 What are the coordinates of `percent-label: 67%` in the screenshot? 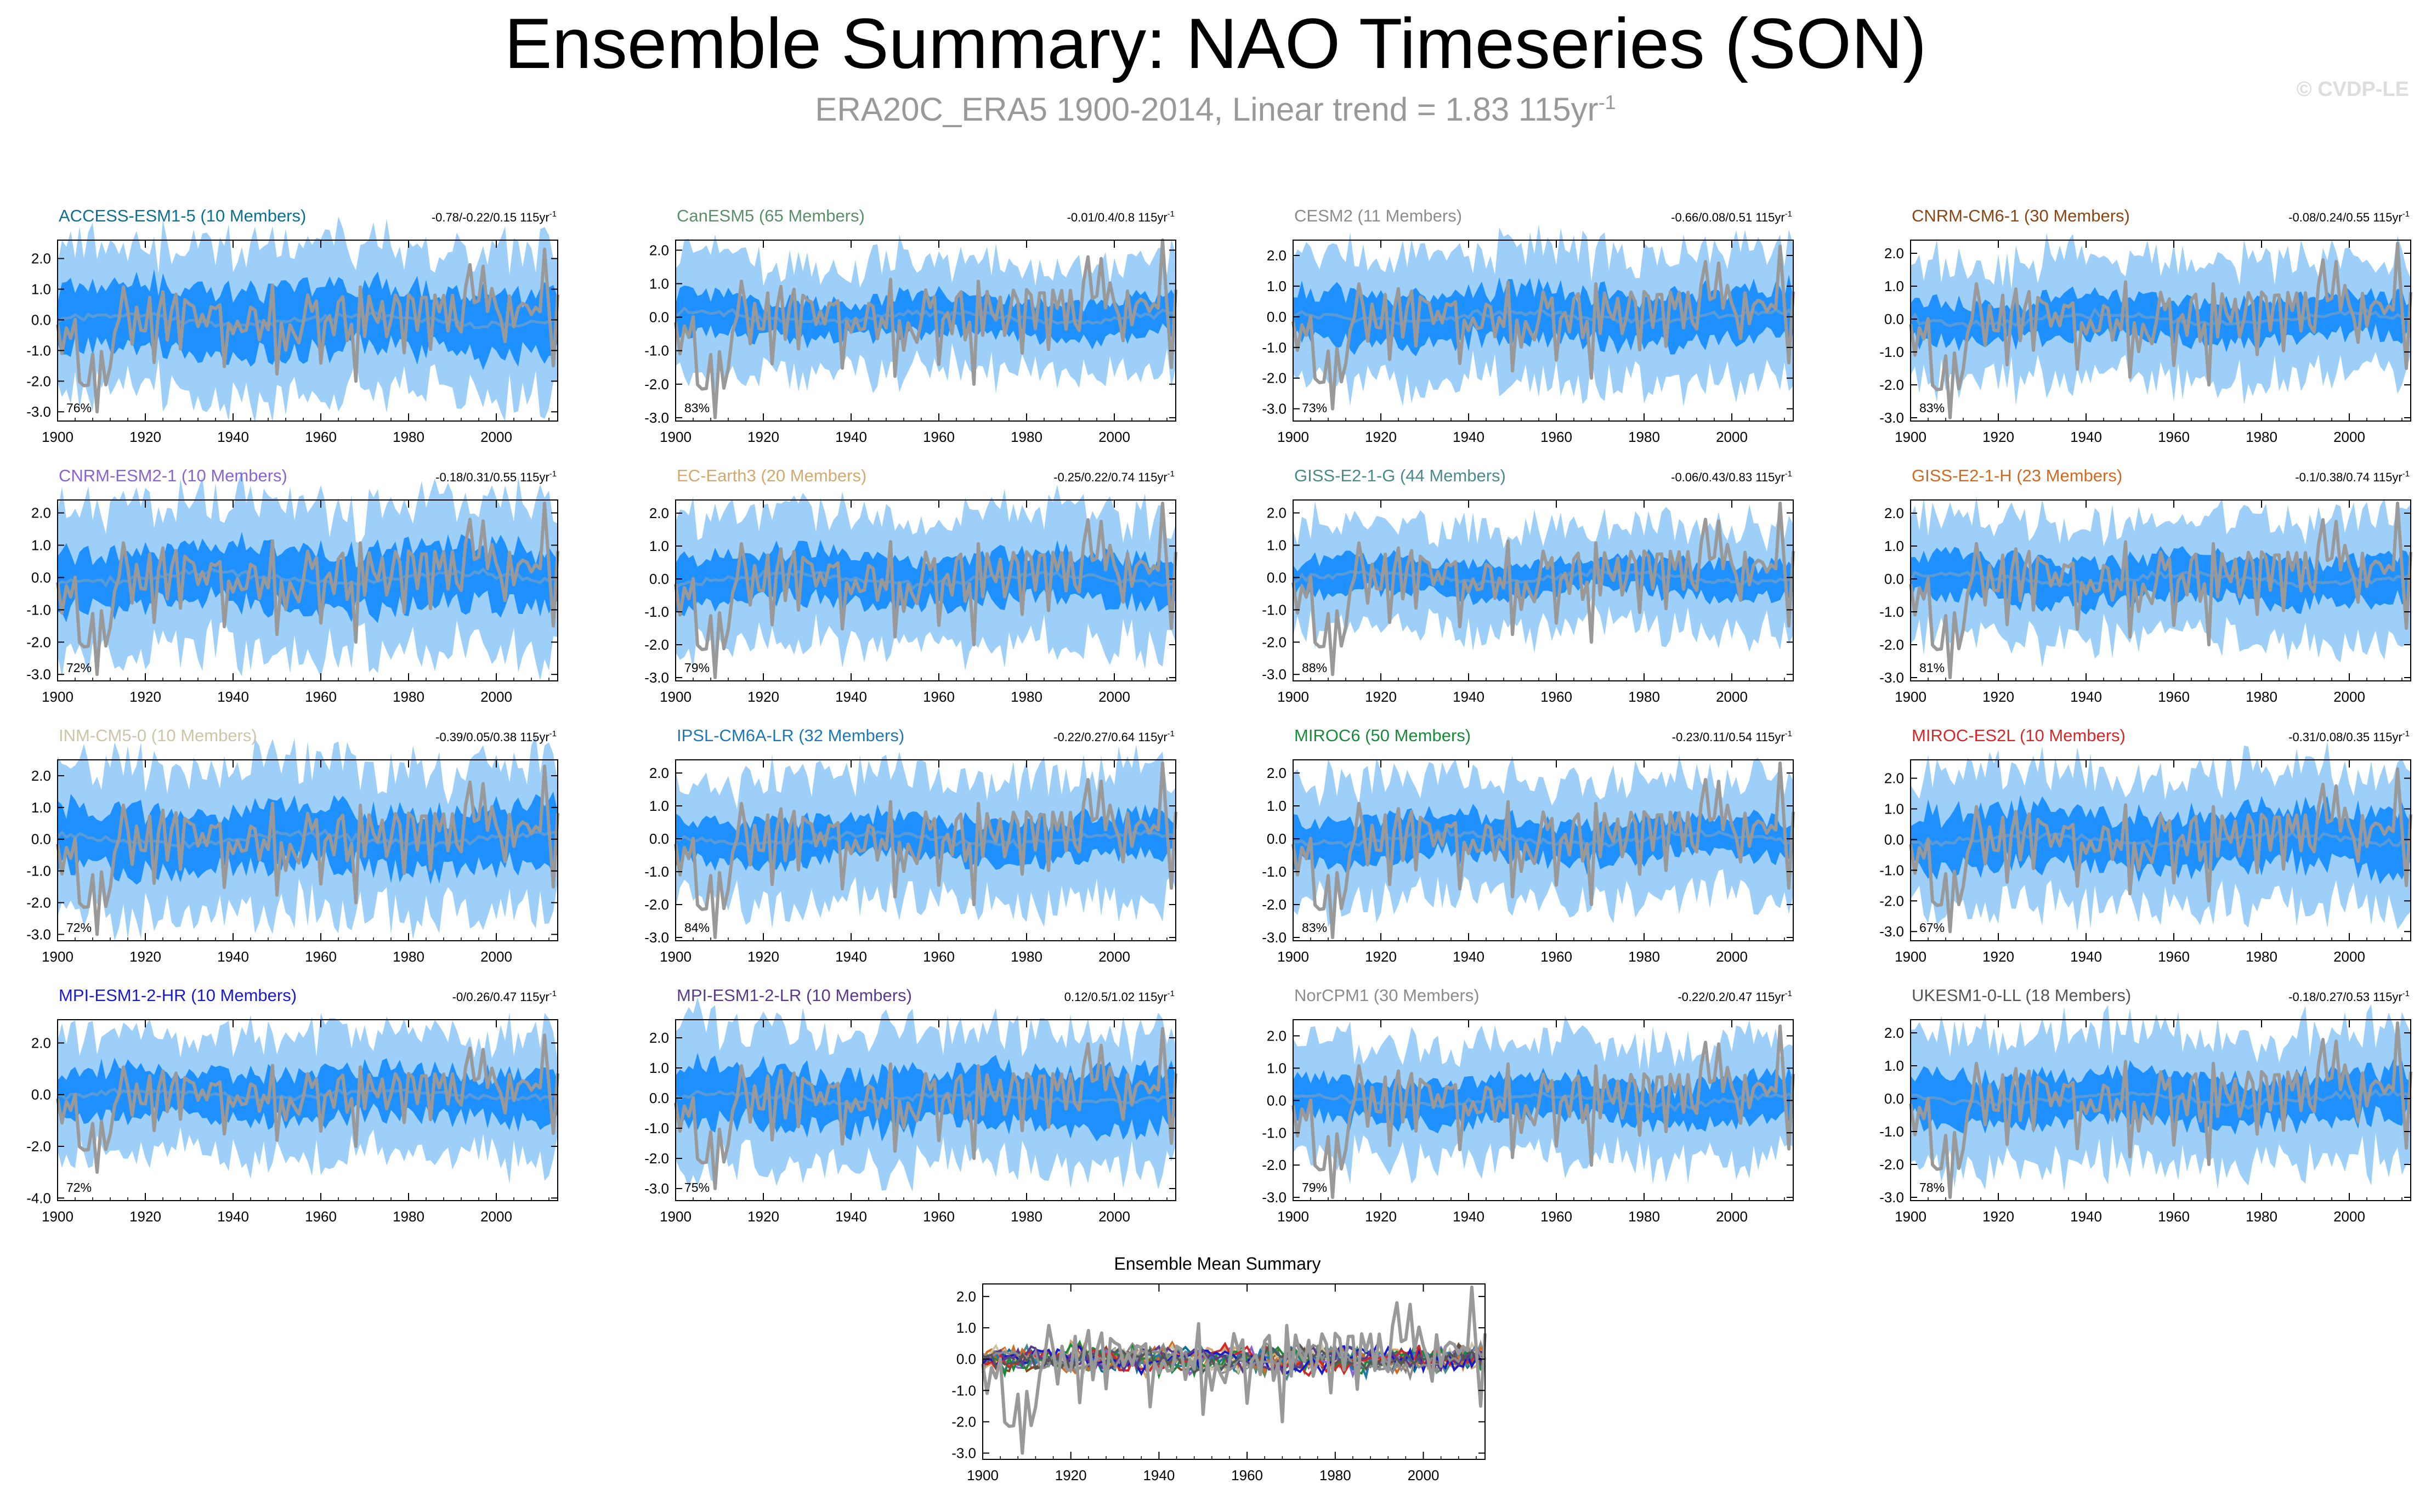 It's located at (1932, 927).